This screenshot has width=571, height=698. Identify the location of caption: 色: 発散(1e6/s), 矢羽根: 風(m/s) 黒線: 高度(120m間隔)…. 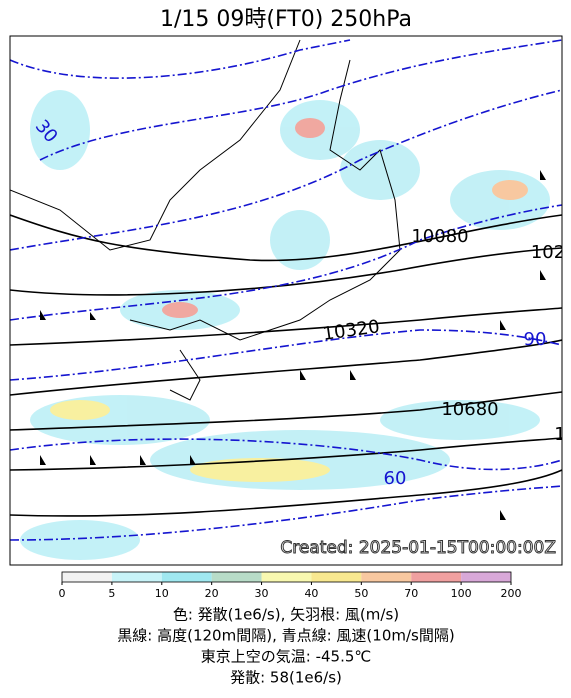
(285, 646).